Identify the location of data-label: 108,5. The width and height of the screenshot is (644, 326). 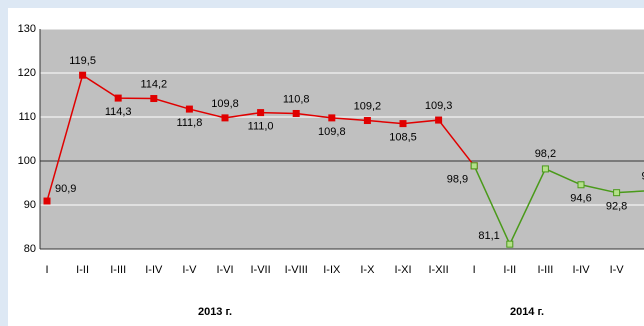
(403, 138).